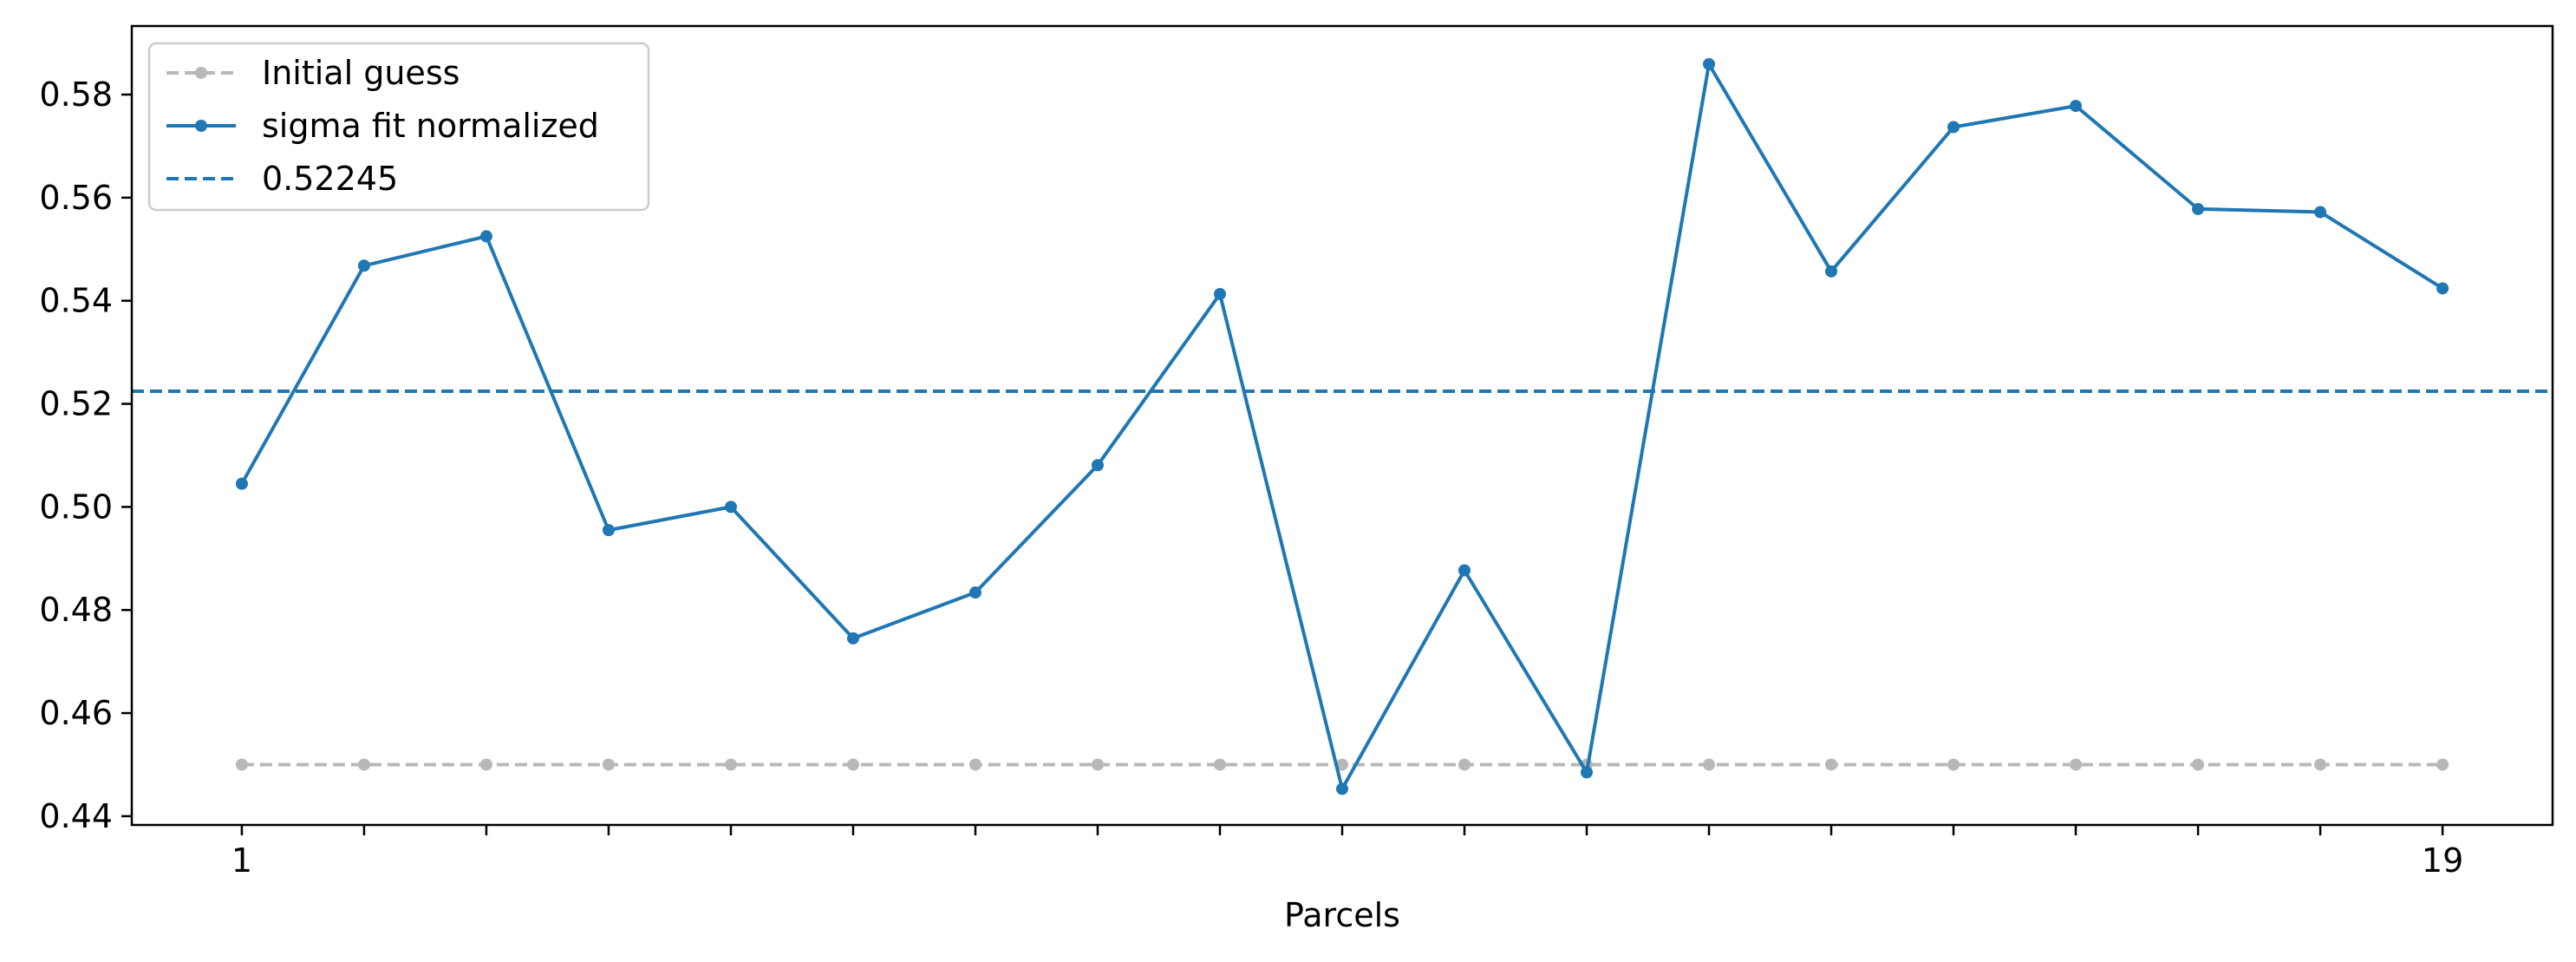 The width and height of the screenshot is (2576, 962). I want to click on legend: Initial guess sigma fit normalized 0.52245, so click(399, 127).